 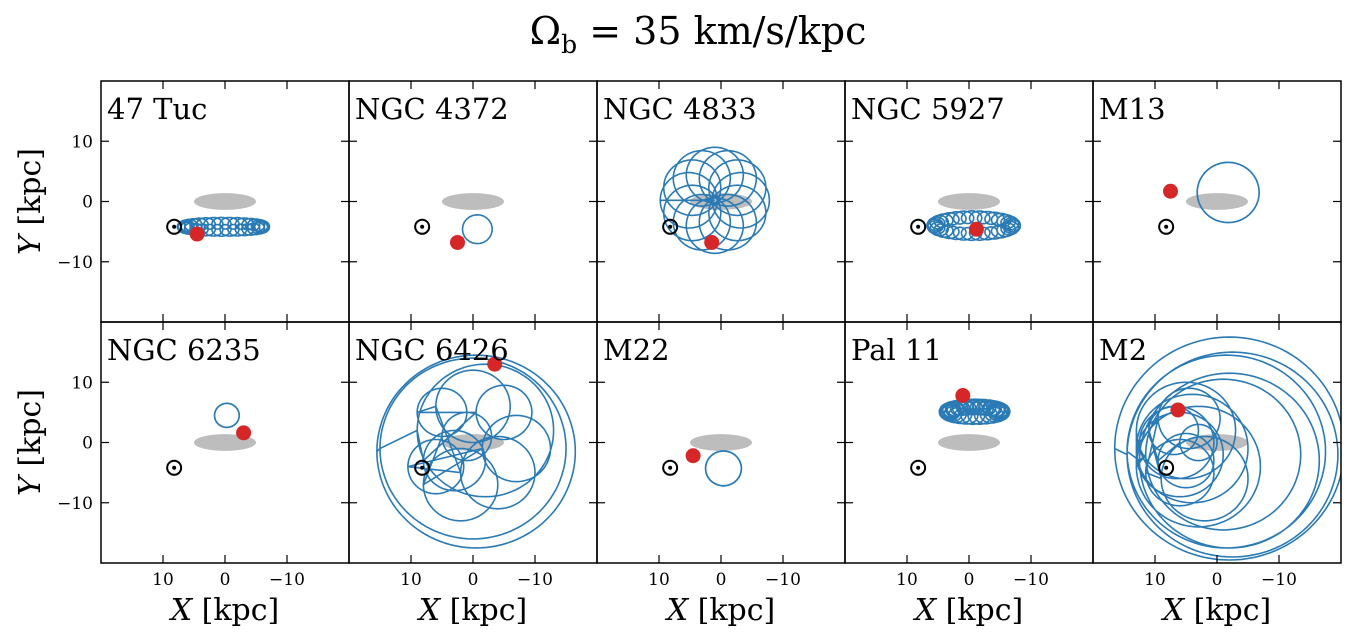 I want to click on panel-m2: 10 0 −10 M2 X [kpc], so click(x=1217, y=474).